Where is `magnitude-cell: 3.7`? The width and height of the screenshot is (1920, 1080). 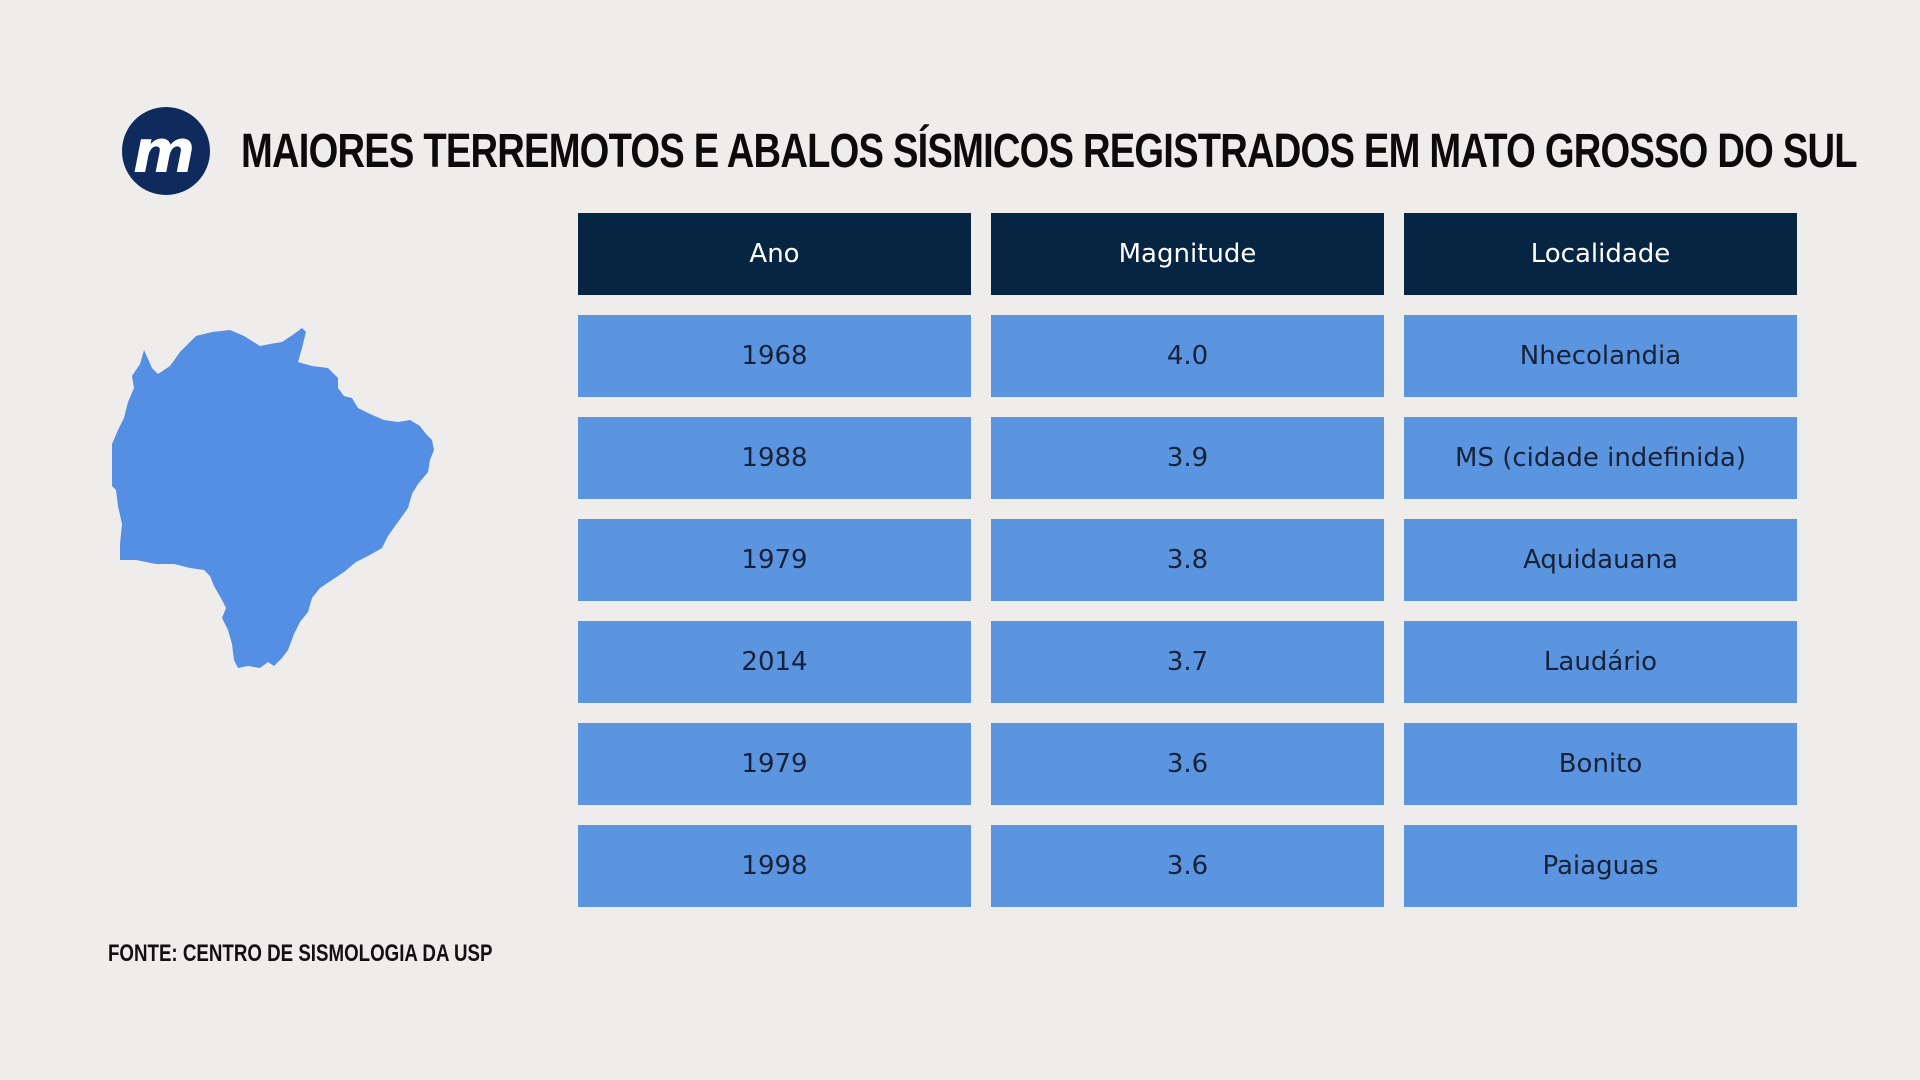
magnitude-cell: 3.7 is located at coordinates (1187, 662).